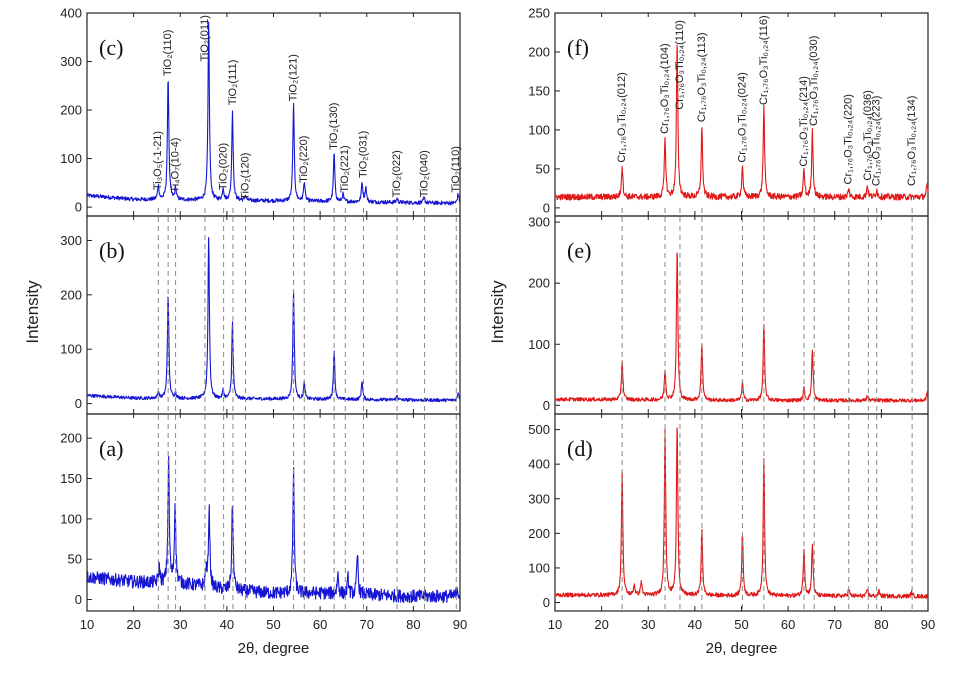 The image size is (963, 692). What do you see at coordinates (912, 141) in the screenshot?
I see `peak-annotation: Cr₁,₇₆O₃Ti₀,₂₄(134)` at bounding box center [912, 141].